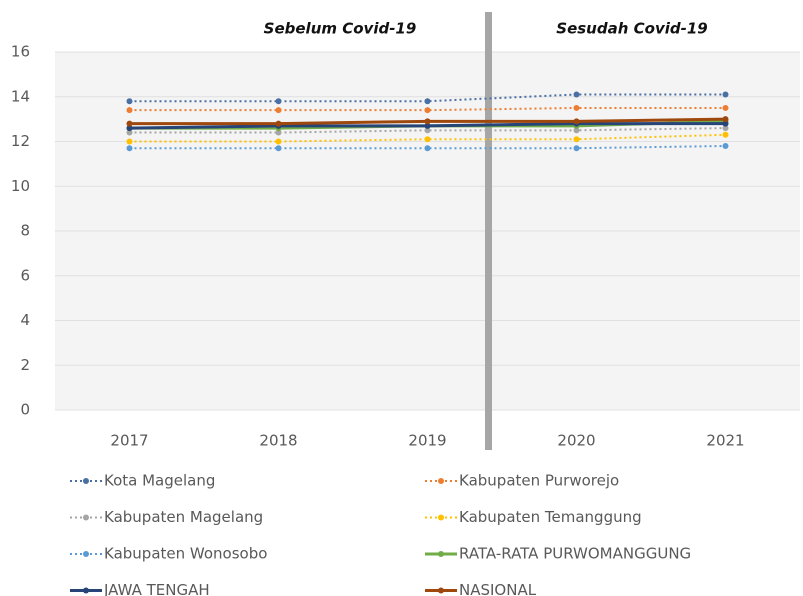 The height and width of the screenshot is (596, 803). I want to click on x-tick-label: 2017, so click(129, 441).